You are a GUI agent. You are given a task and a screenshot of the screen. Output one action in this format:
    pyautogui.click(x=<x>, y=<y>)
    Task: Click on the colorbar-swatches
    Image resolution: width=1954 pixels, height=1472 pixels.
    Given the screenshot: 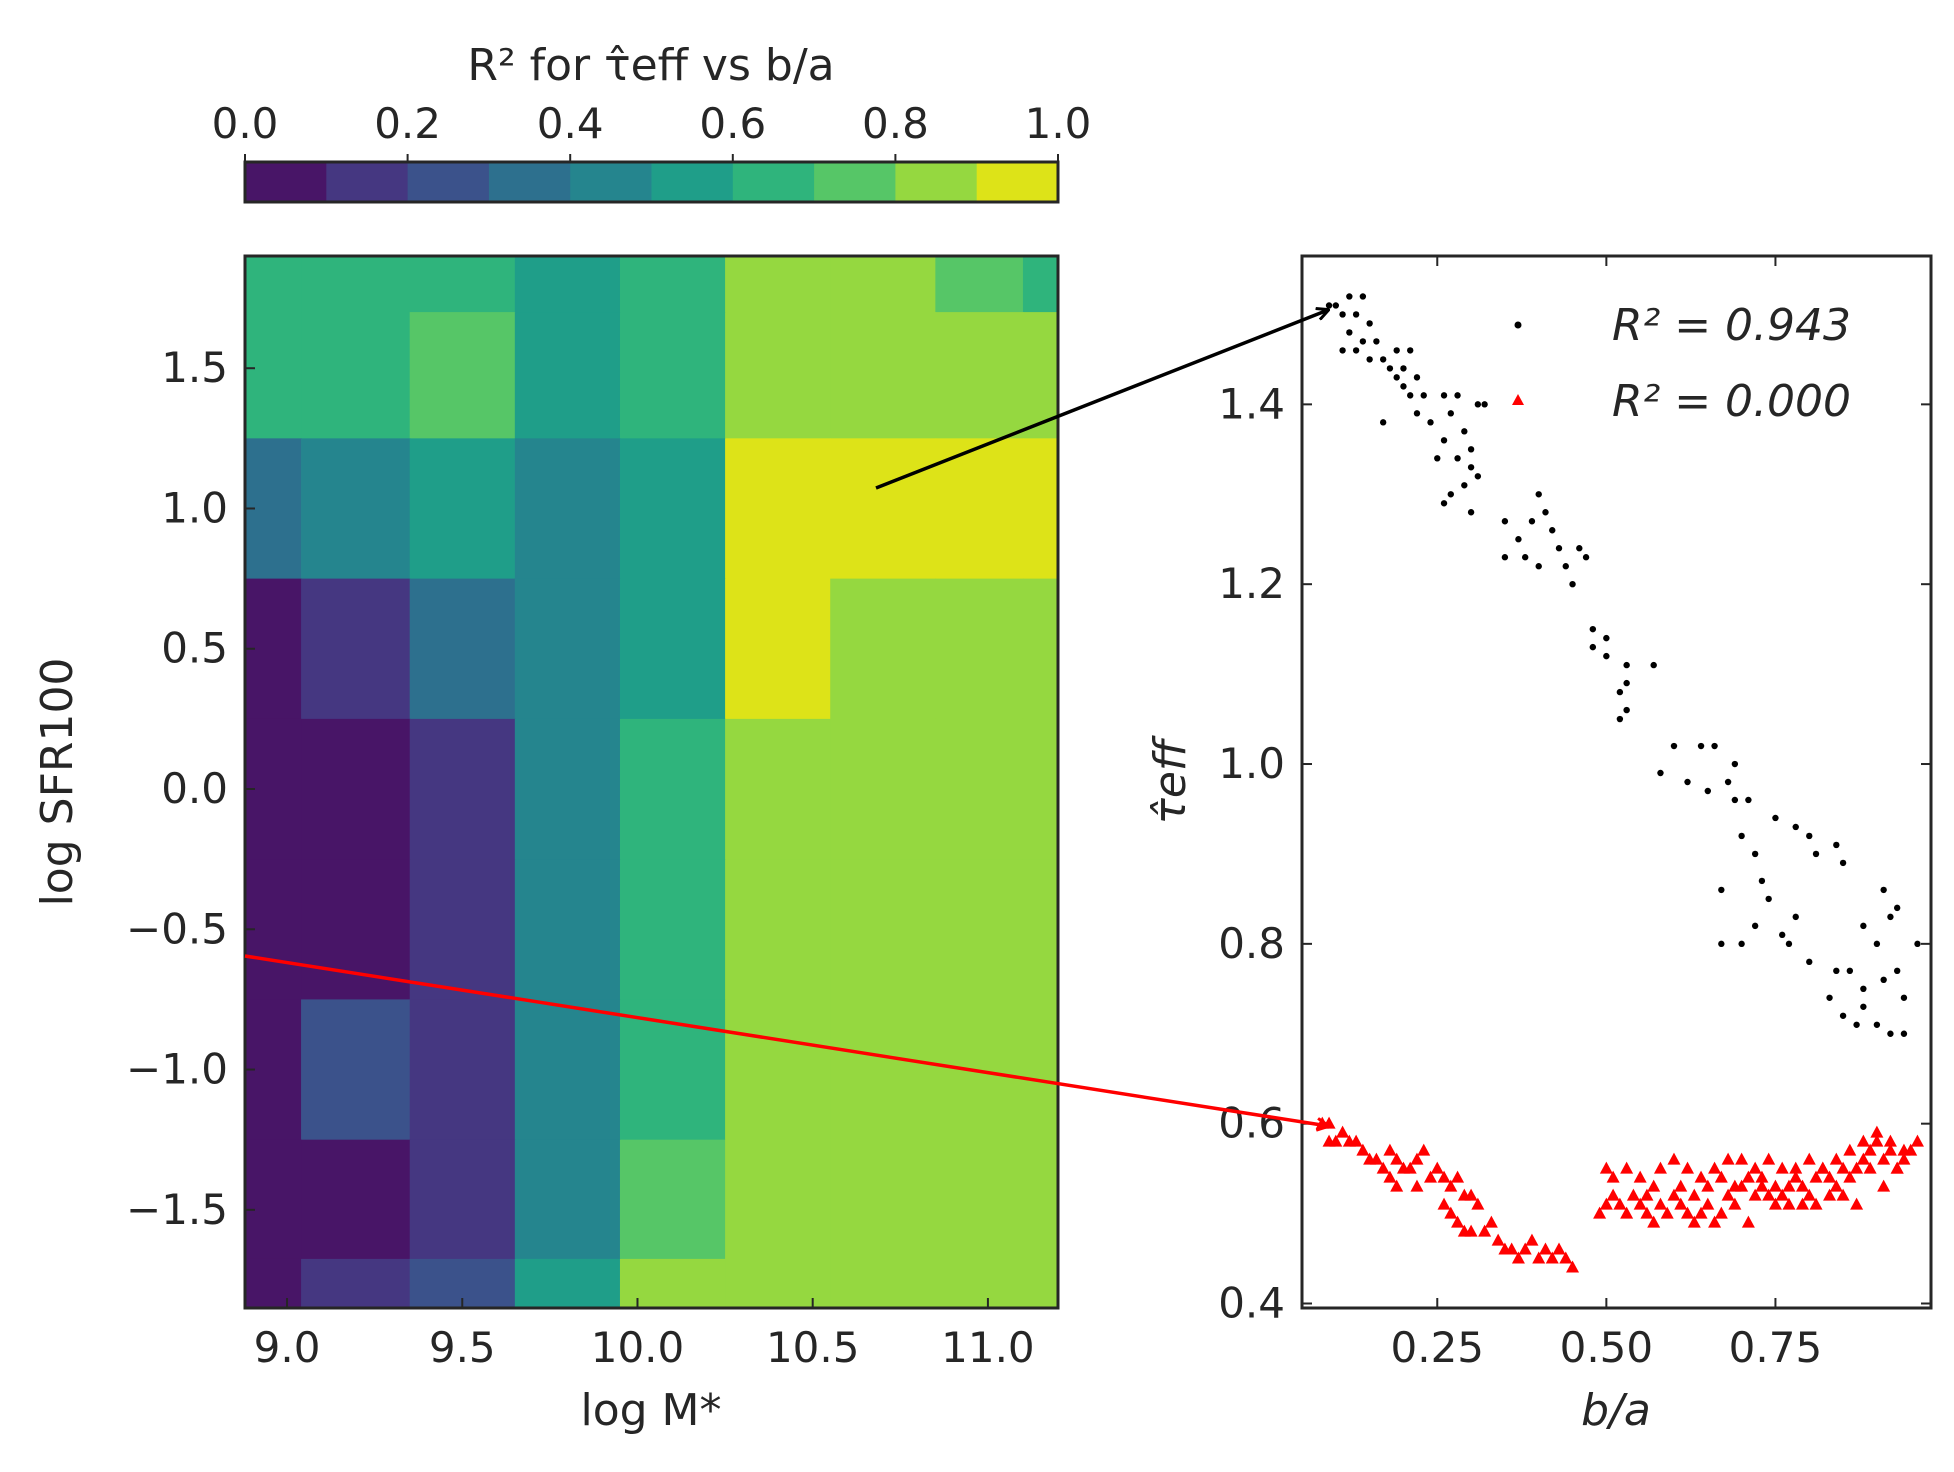 What is the action you would take?
    pyautogui.click(x=652, y=182)
    